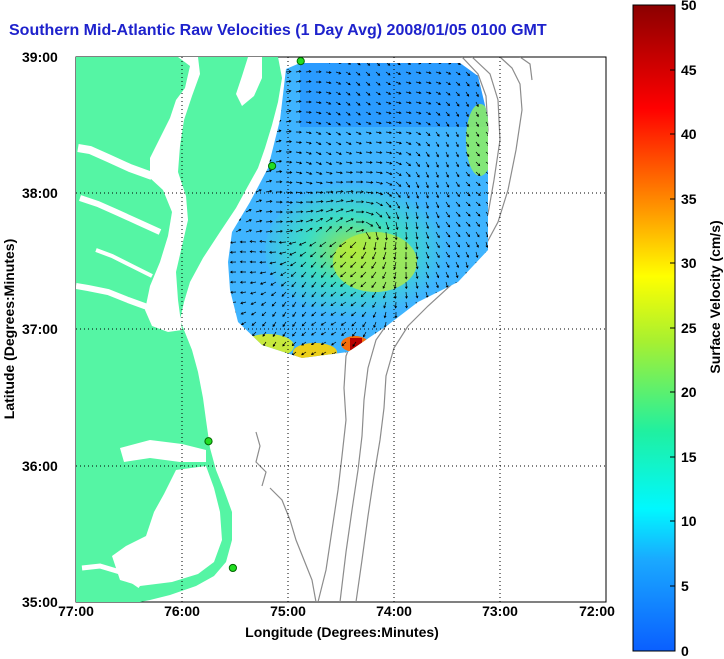  Describe the element at coordinates (288, 611) in the screenshot. I see `x-tick-label: 75:00` at that location.